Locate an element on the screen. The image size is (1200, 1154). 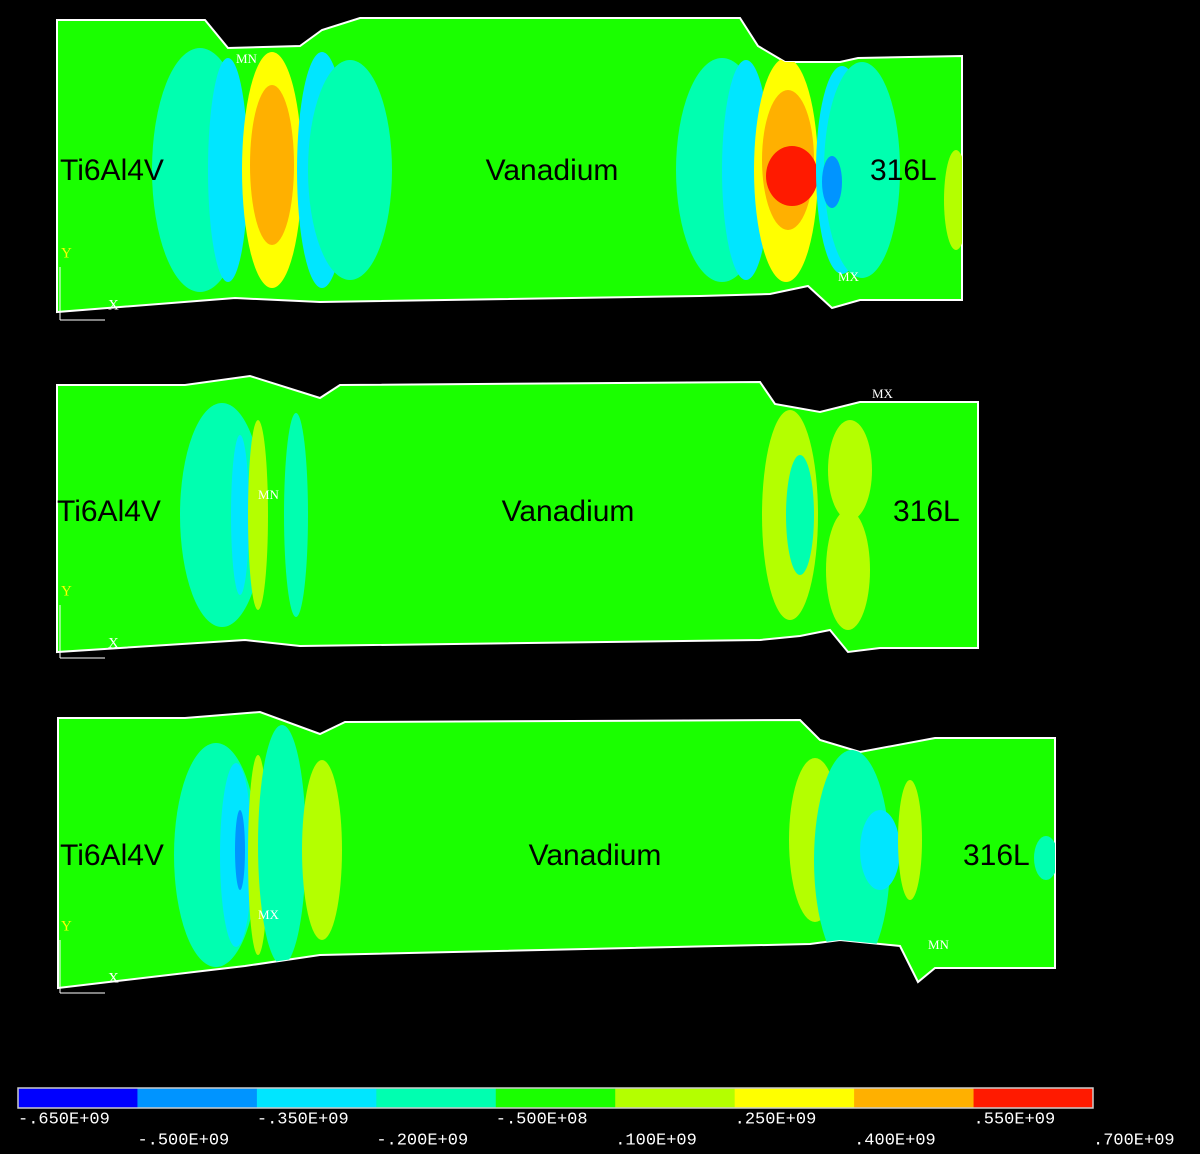
legend-label: .550E+09 is located at coordinates (1015, 1119).